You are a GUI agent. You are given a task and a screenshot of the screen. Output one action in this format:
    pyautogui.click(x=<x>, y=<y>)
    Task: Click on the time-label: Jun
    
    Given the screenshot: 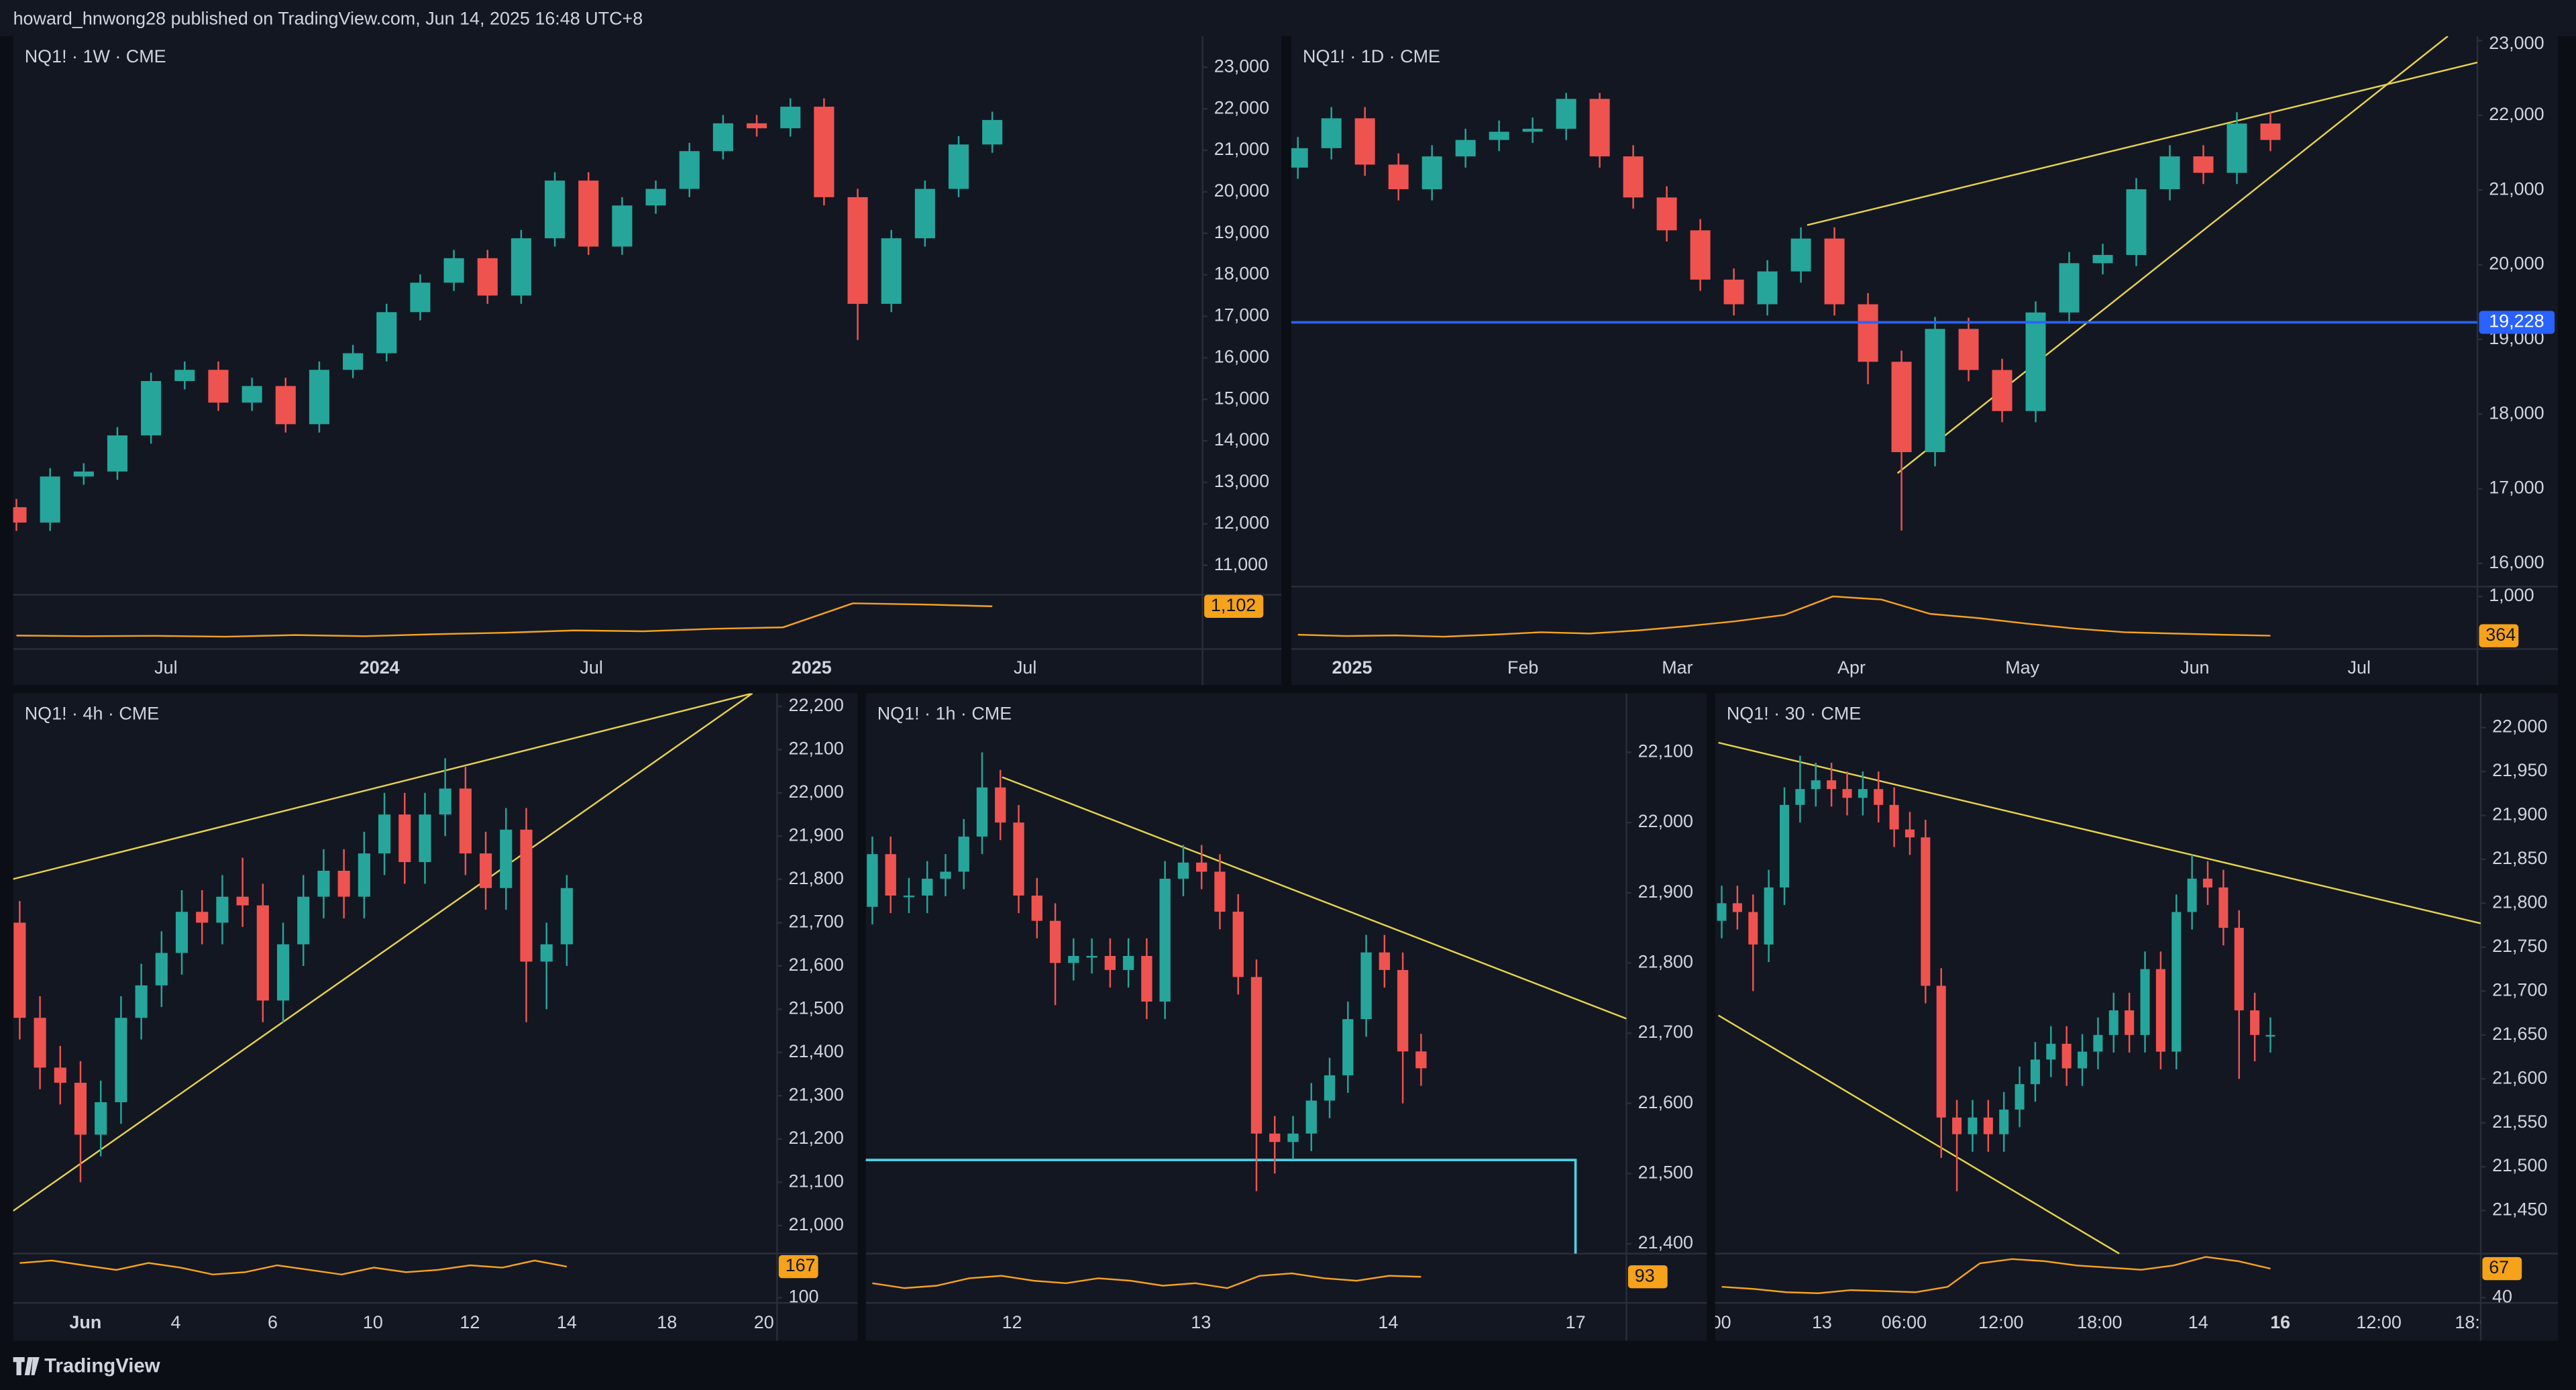 What is the action you would take?
    pyautogui.click(x=85, y=1322)
    